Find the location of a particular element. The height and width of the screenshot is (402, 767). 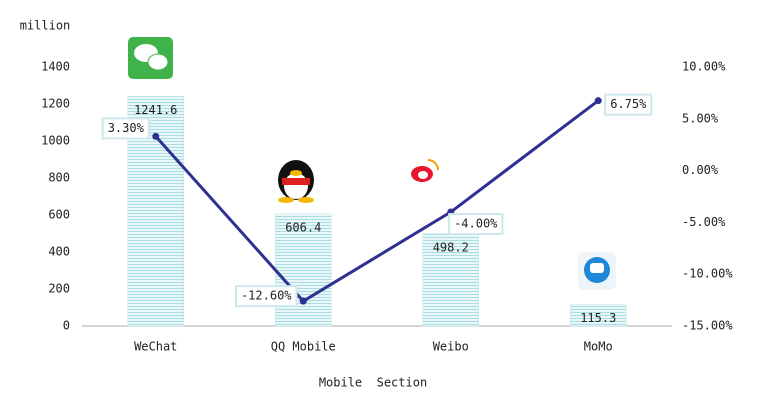

y2-tick-label: 10.00% is located at coordinates (704, 67).